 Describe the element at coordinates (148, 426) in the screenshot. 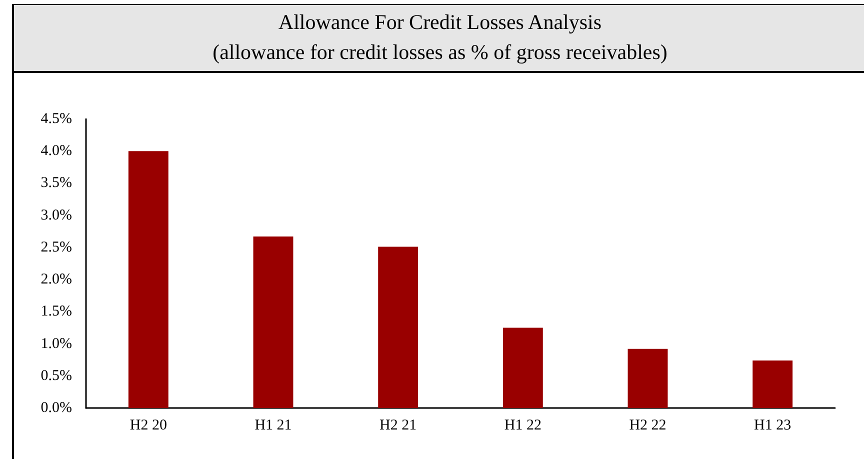

I see `x-tick-label: H2 20` at that location.